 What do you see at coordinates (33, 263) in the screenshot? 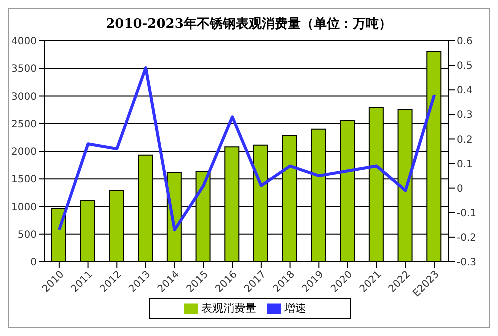
I see `y-tick-label: 0` at bounding box center [33, 263].